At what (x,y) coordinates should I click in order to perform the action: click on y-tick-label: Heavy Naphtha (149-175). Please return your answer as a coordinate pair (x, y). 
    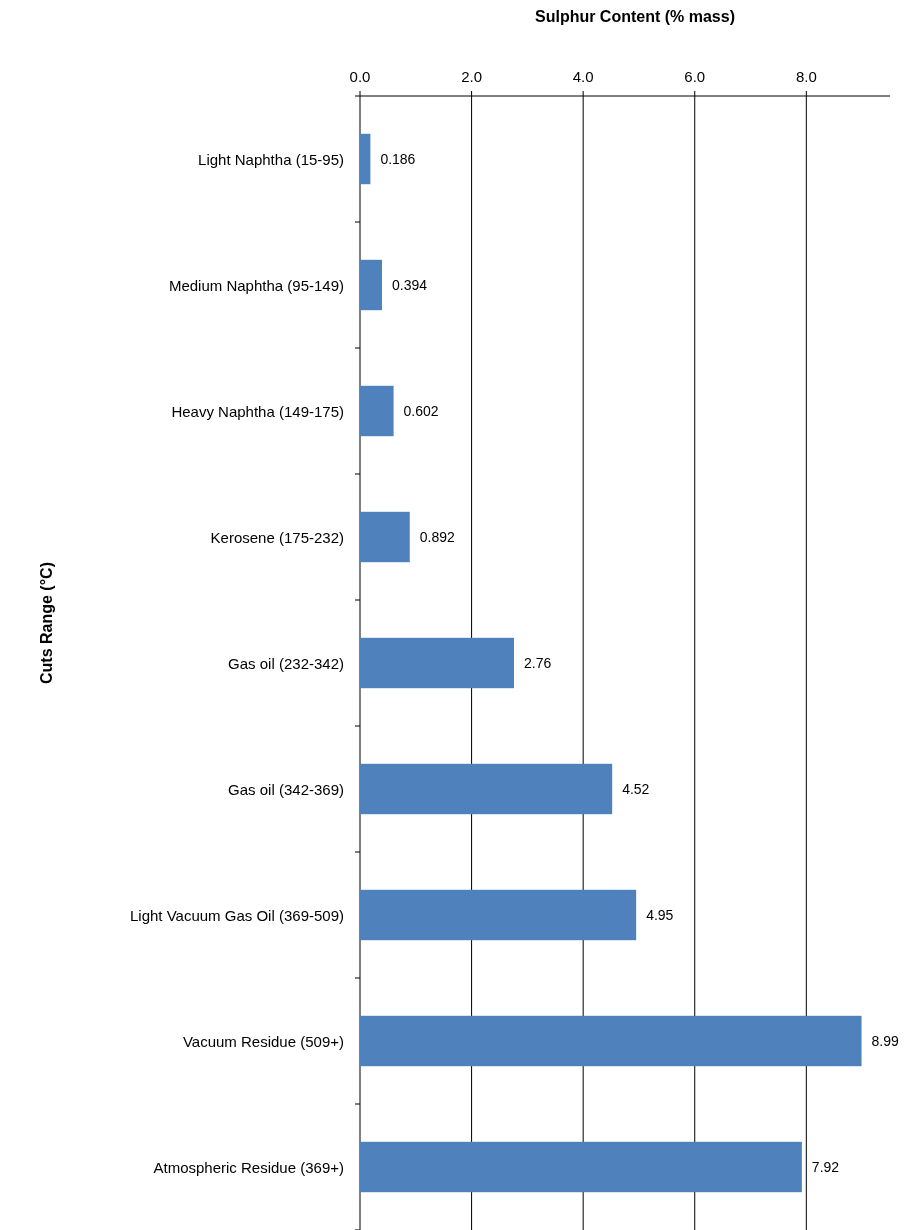
    Looking at the image, I should click on (257, 411).